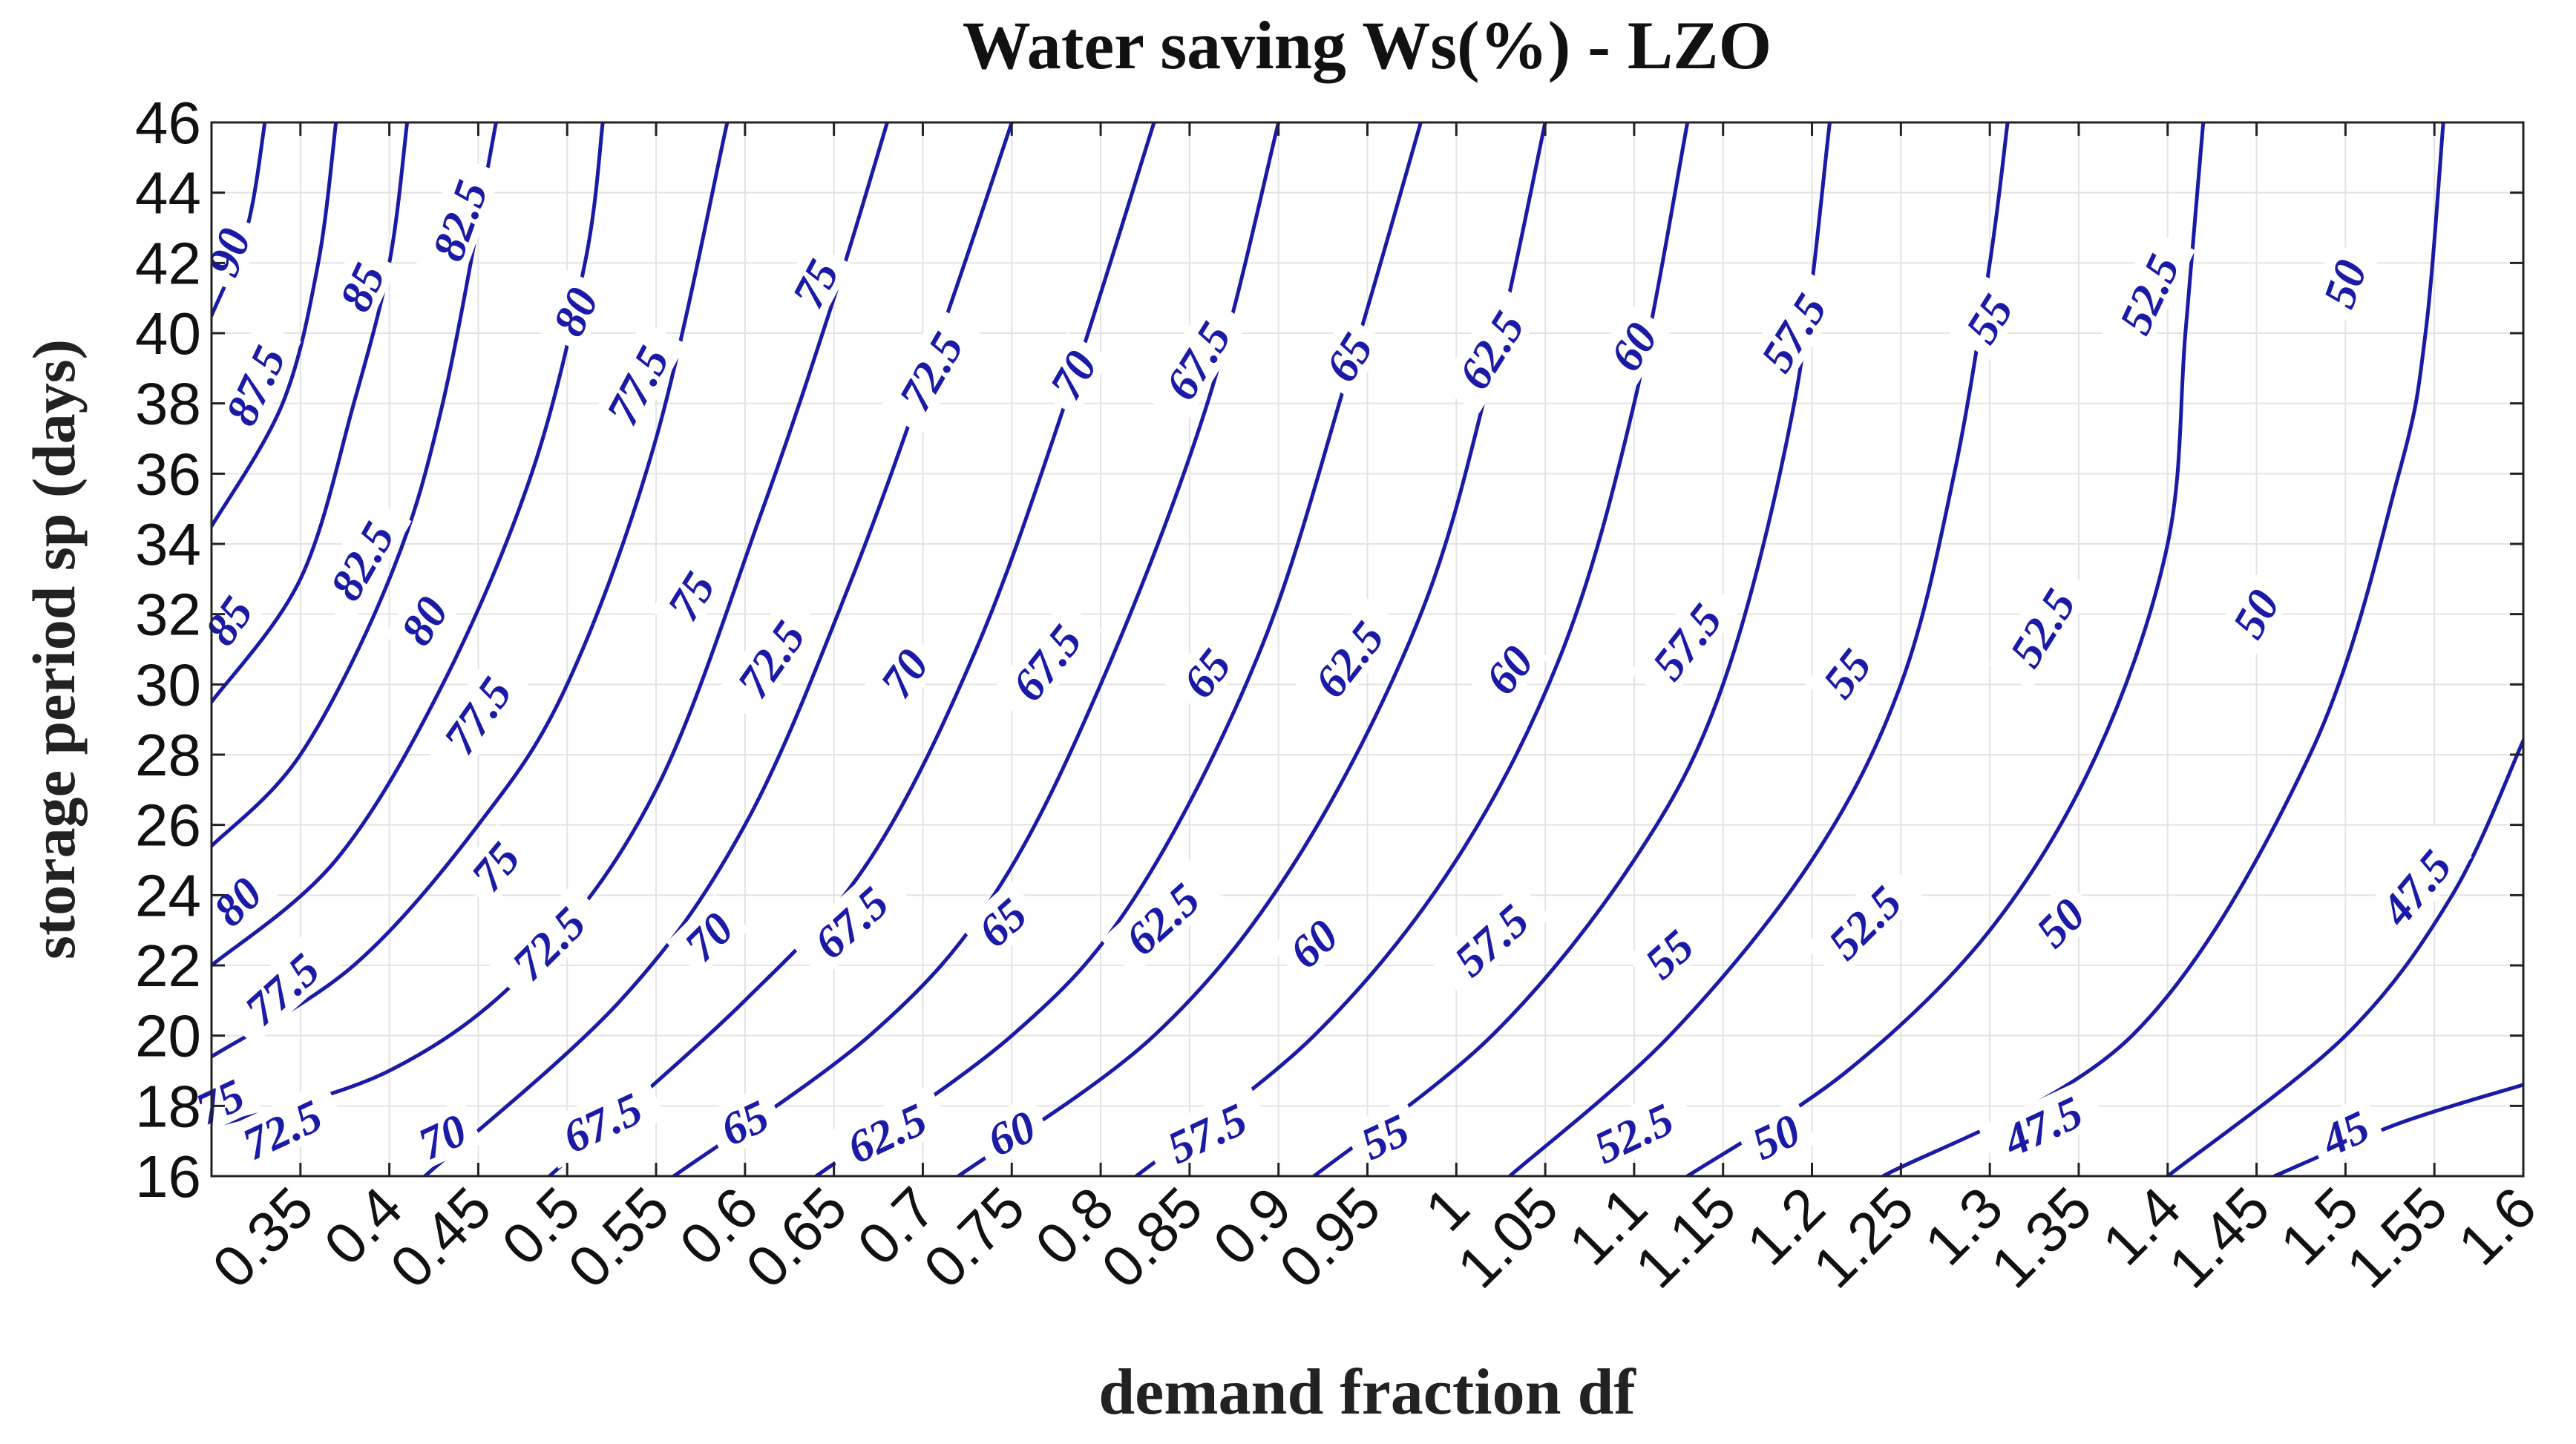 The height and width of the screenshot is (1444, 2576). Describe the element at coordinates (168, 123) in the screenshot. I see `y-tick-label: 46` at that location.